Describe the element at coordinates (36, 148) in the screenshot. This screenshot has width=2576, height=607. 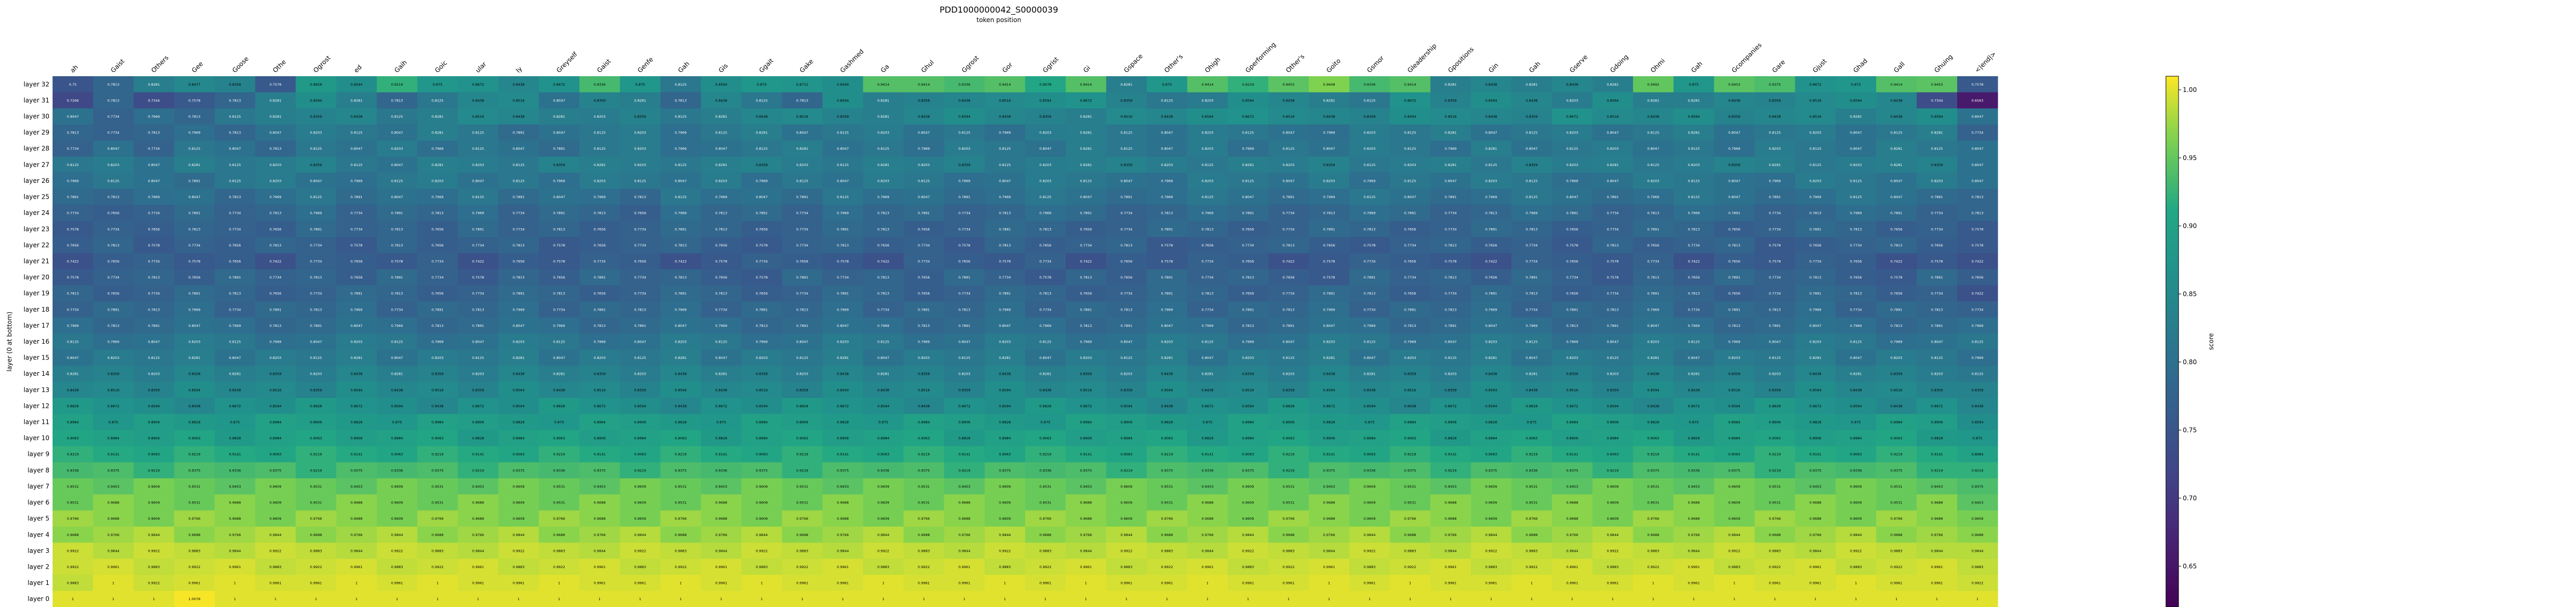
I see `y-tick-label: layer 28` at that location.